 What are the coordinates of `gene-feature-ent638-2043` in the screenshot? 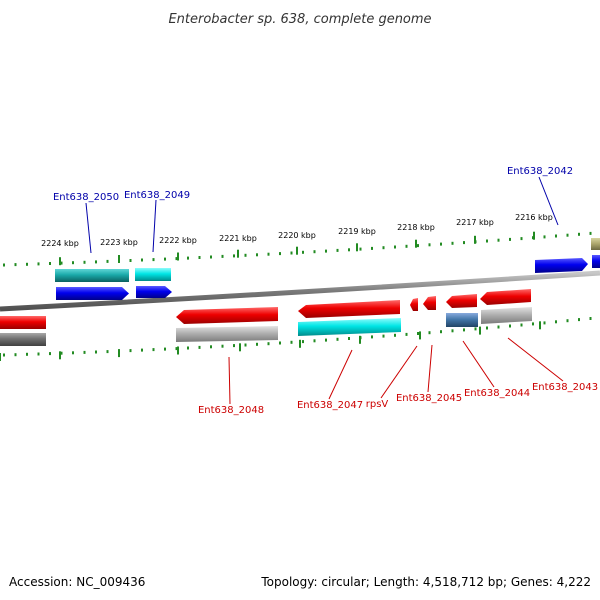 It's located at (506, 315).